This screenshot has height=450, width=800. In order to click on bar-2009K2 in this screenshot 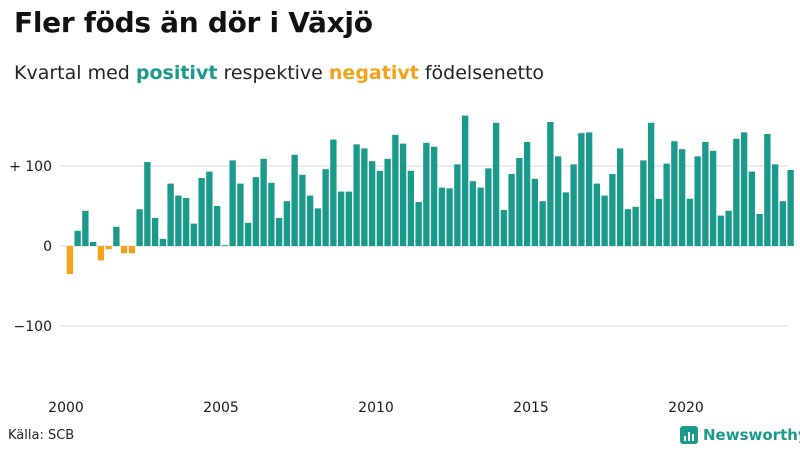, I will do `click(356, 195)`.